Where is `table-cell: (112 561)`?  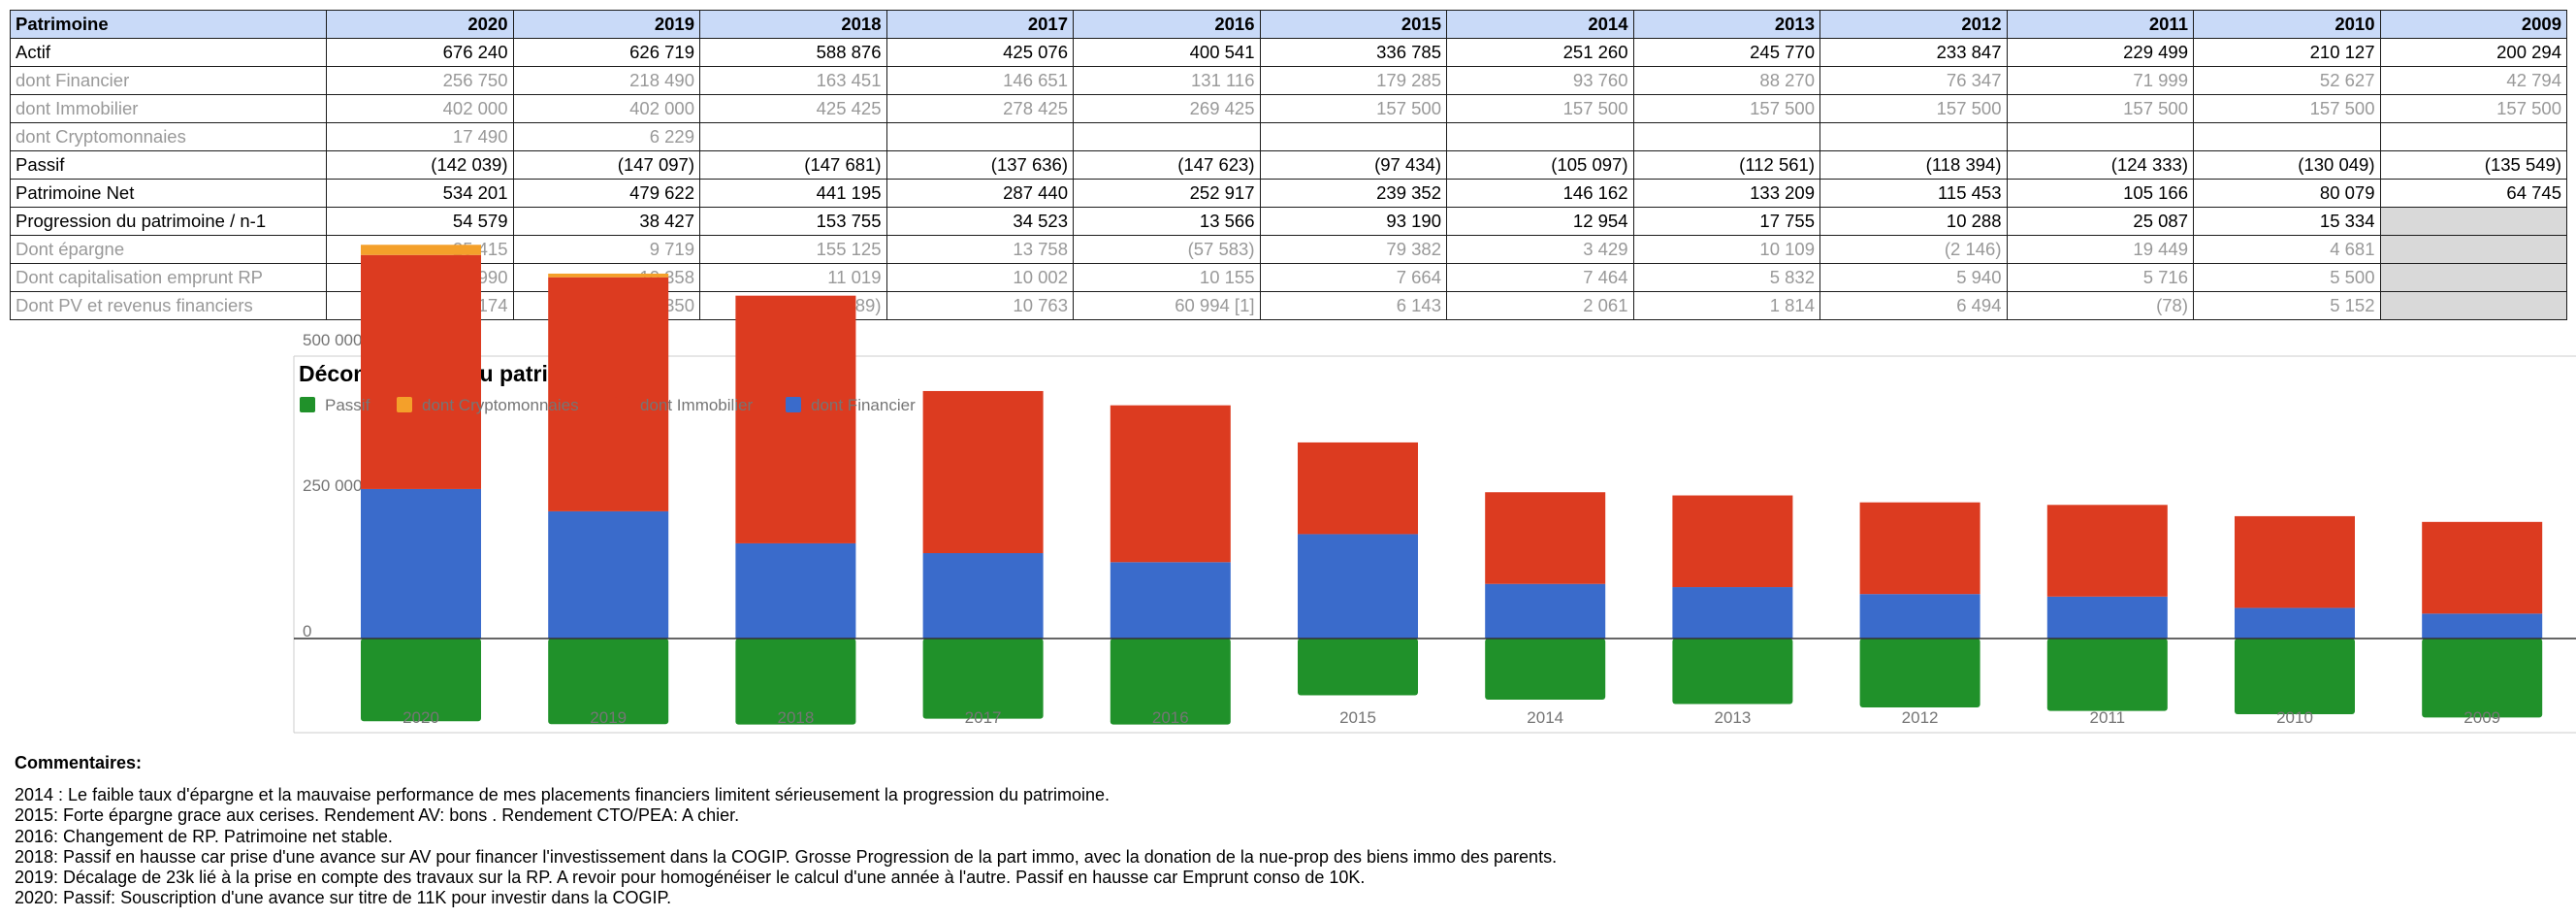 table-cell: (112 561) is located at coordinates (1726, 165).